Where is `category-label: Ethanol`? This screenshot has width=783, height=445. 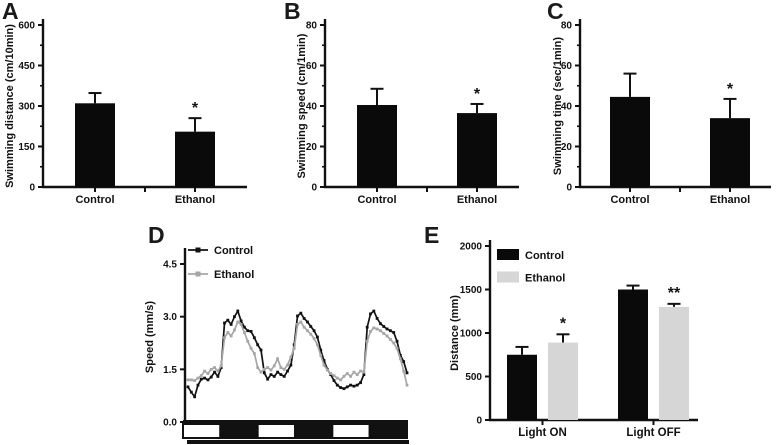 category-label: Ethanol is located at coordinates (730, 200).